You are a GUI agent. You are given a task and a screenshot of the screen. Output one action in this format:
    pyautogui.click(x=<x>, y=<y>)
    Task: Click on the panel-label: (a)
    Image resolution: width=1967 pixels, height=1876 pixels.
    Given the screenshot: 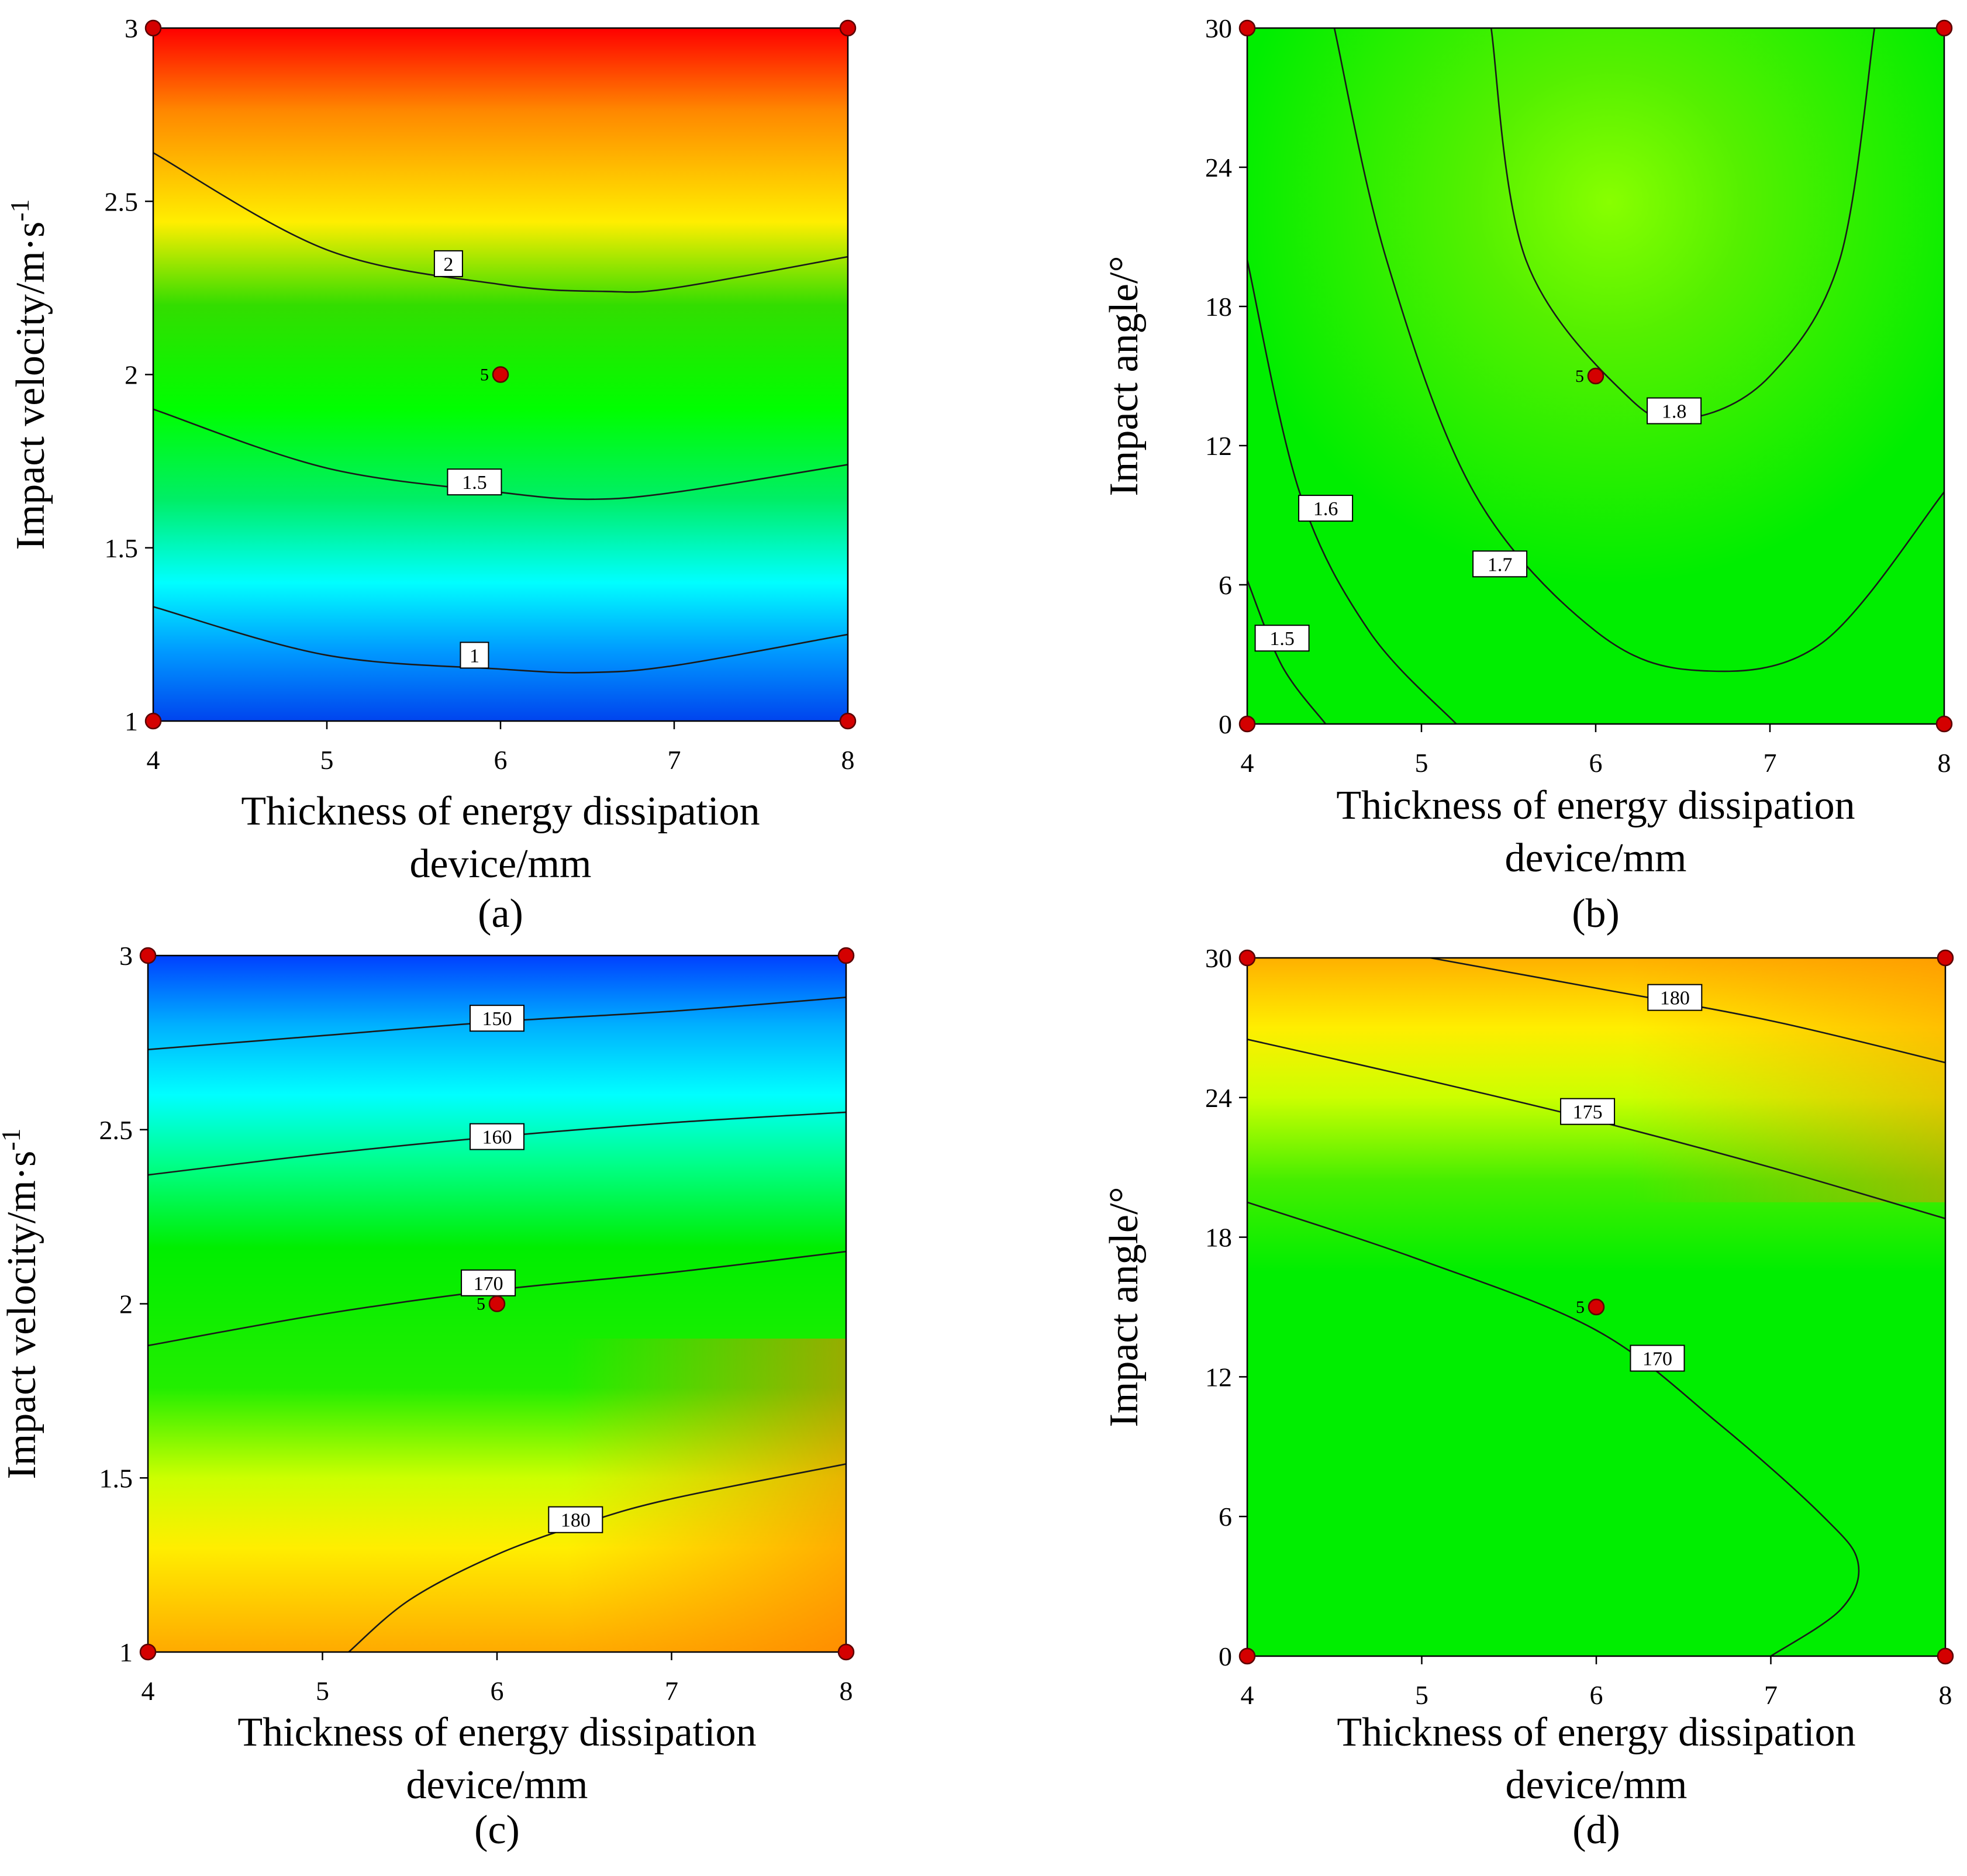 What is the action you would take?
    pyautogui.click(x=500, y=914)
    